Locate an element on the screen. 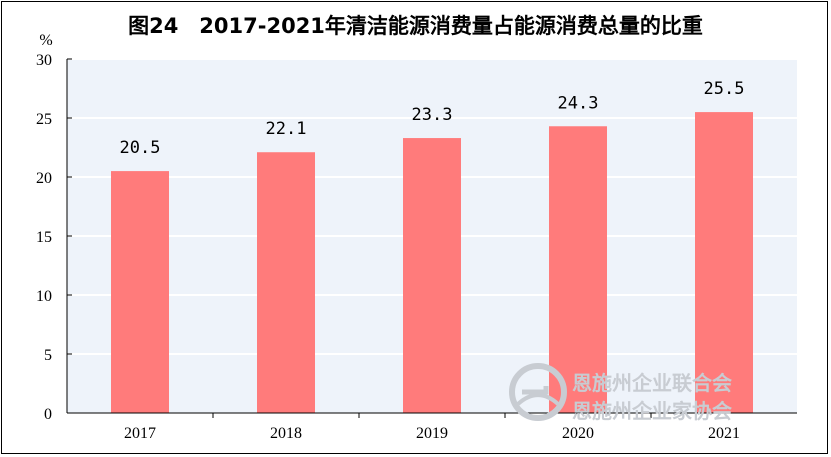  bar-label-2019: 23.3 is located at coordinates (432, 115).